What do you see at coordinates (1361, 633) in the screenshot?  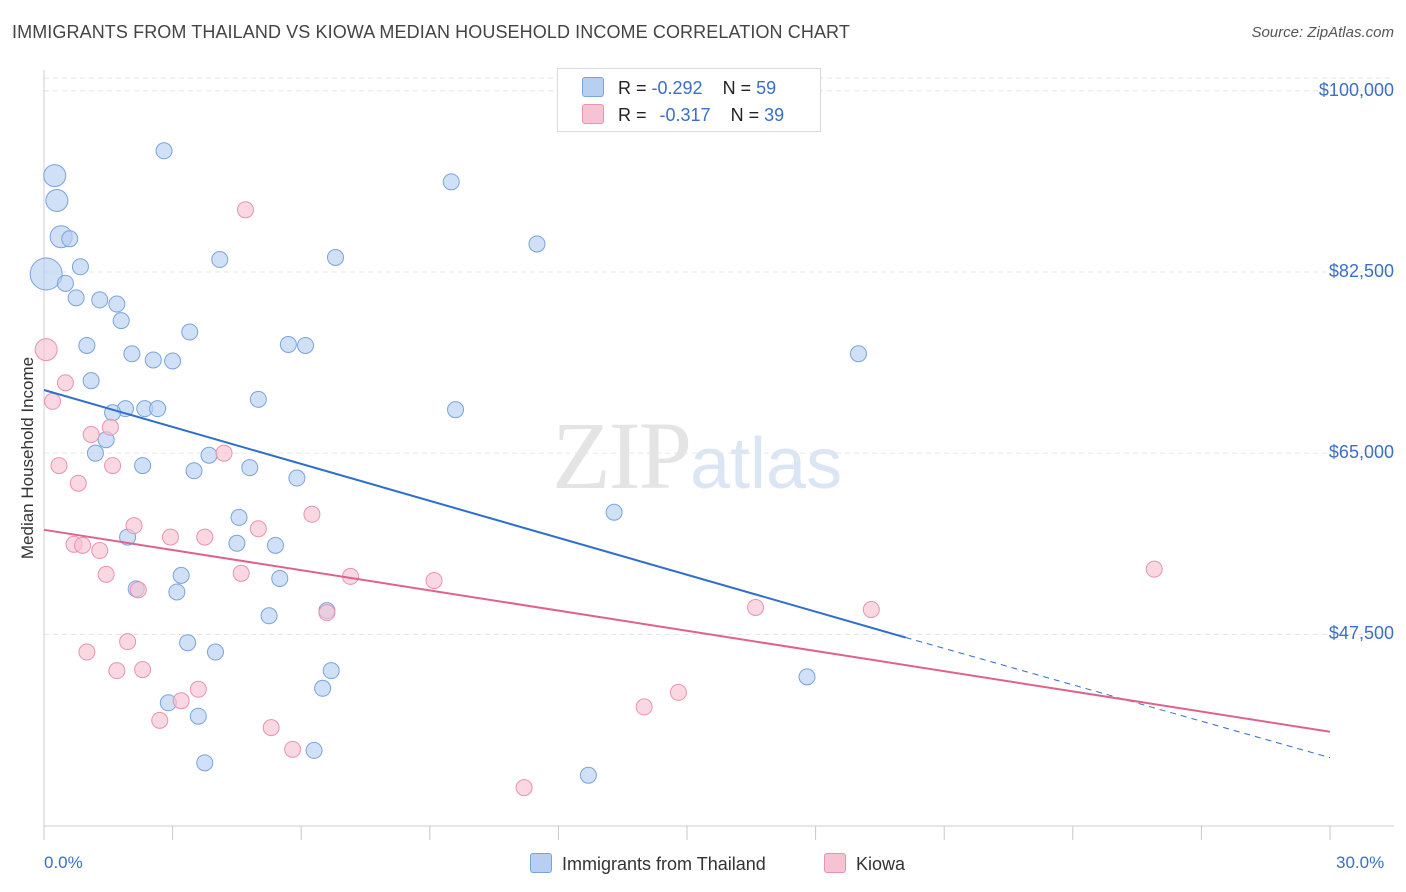 I see `y-tick-label: $47,500` at bounding box center [1361, 633].